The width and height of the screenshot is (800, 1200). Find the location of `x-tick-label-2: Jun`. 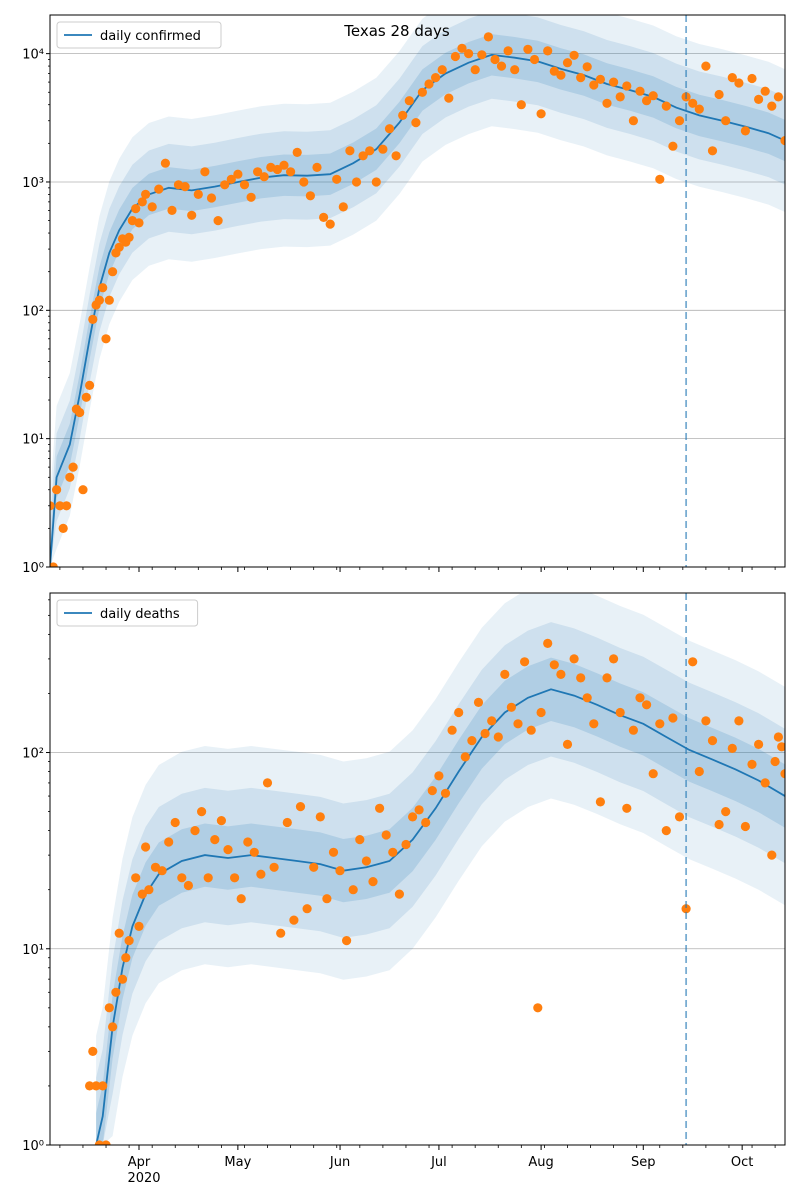

x-tick-label-2: Jun is located at coordinates (339, 1162).